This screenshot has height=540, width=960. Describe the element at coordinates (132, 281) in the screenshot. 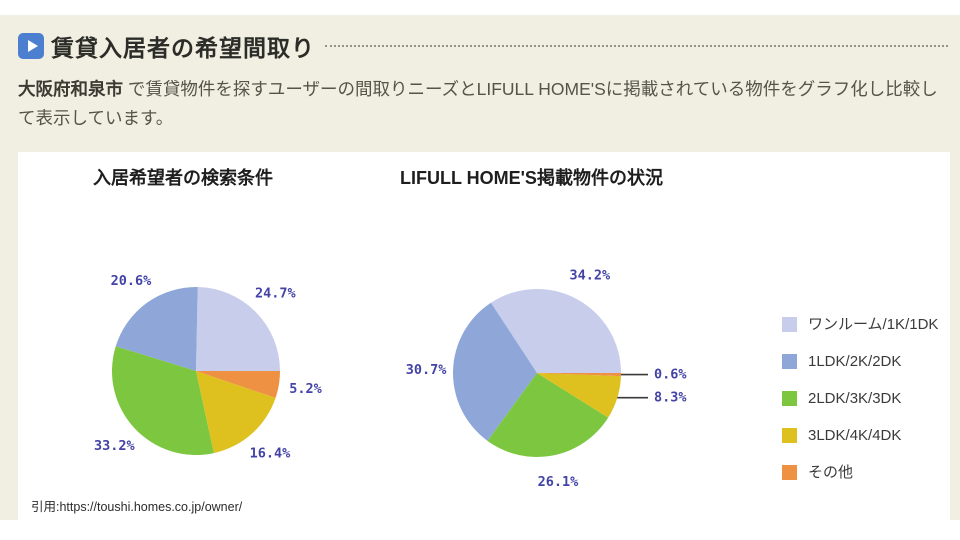

I see `pie-slice-label: 20.6%` at that location.